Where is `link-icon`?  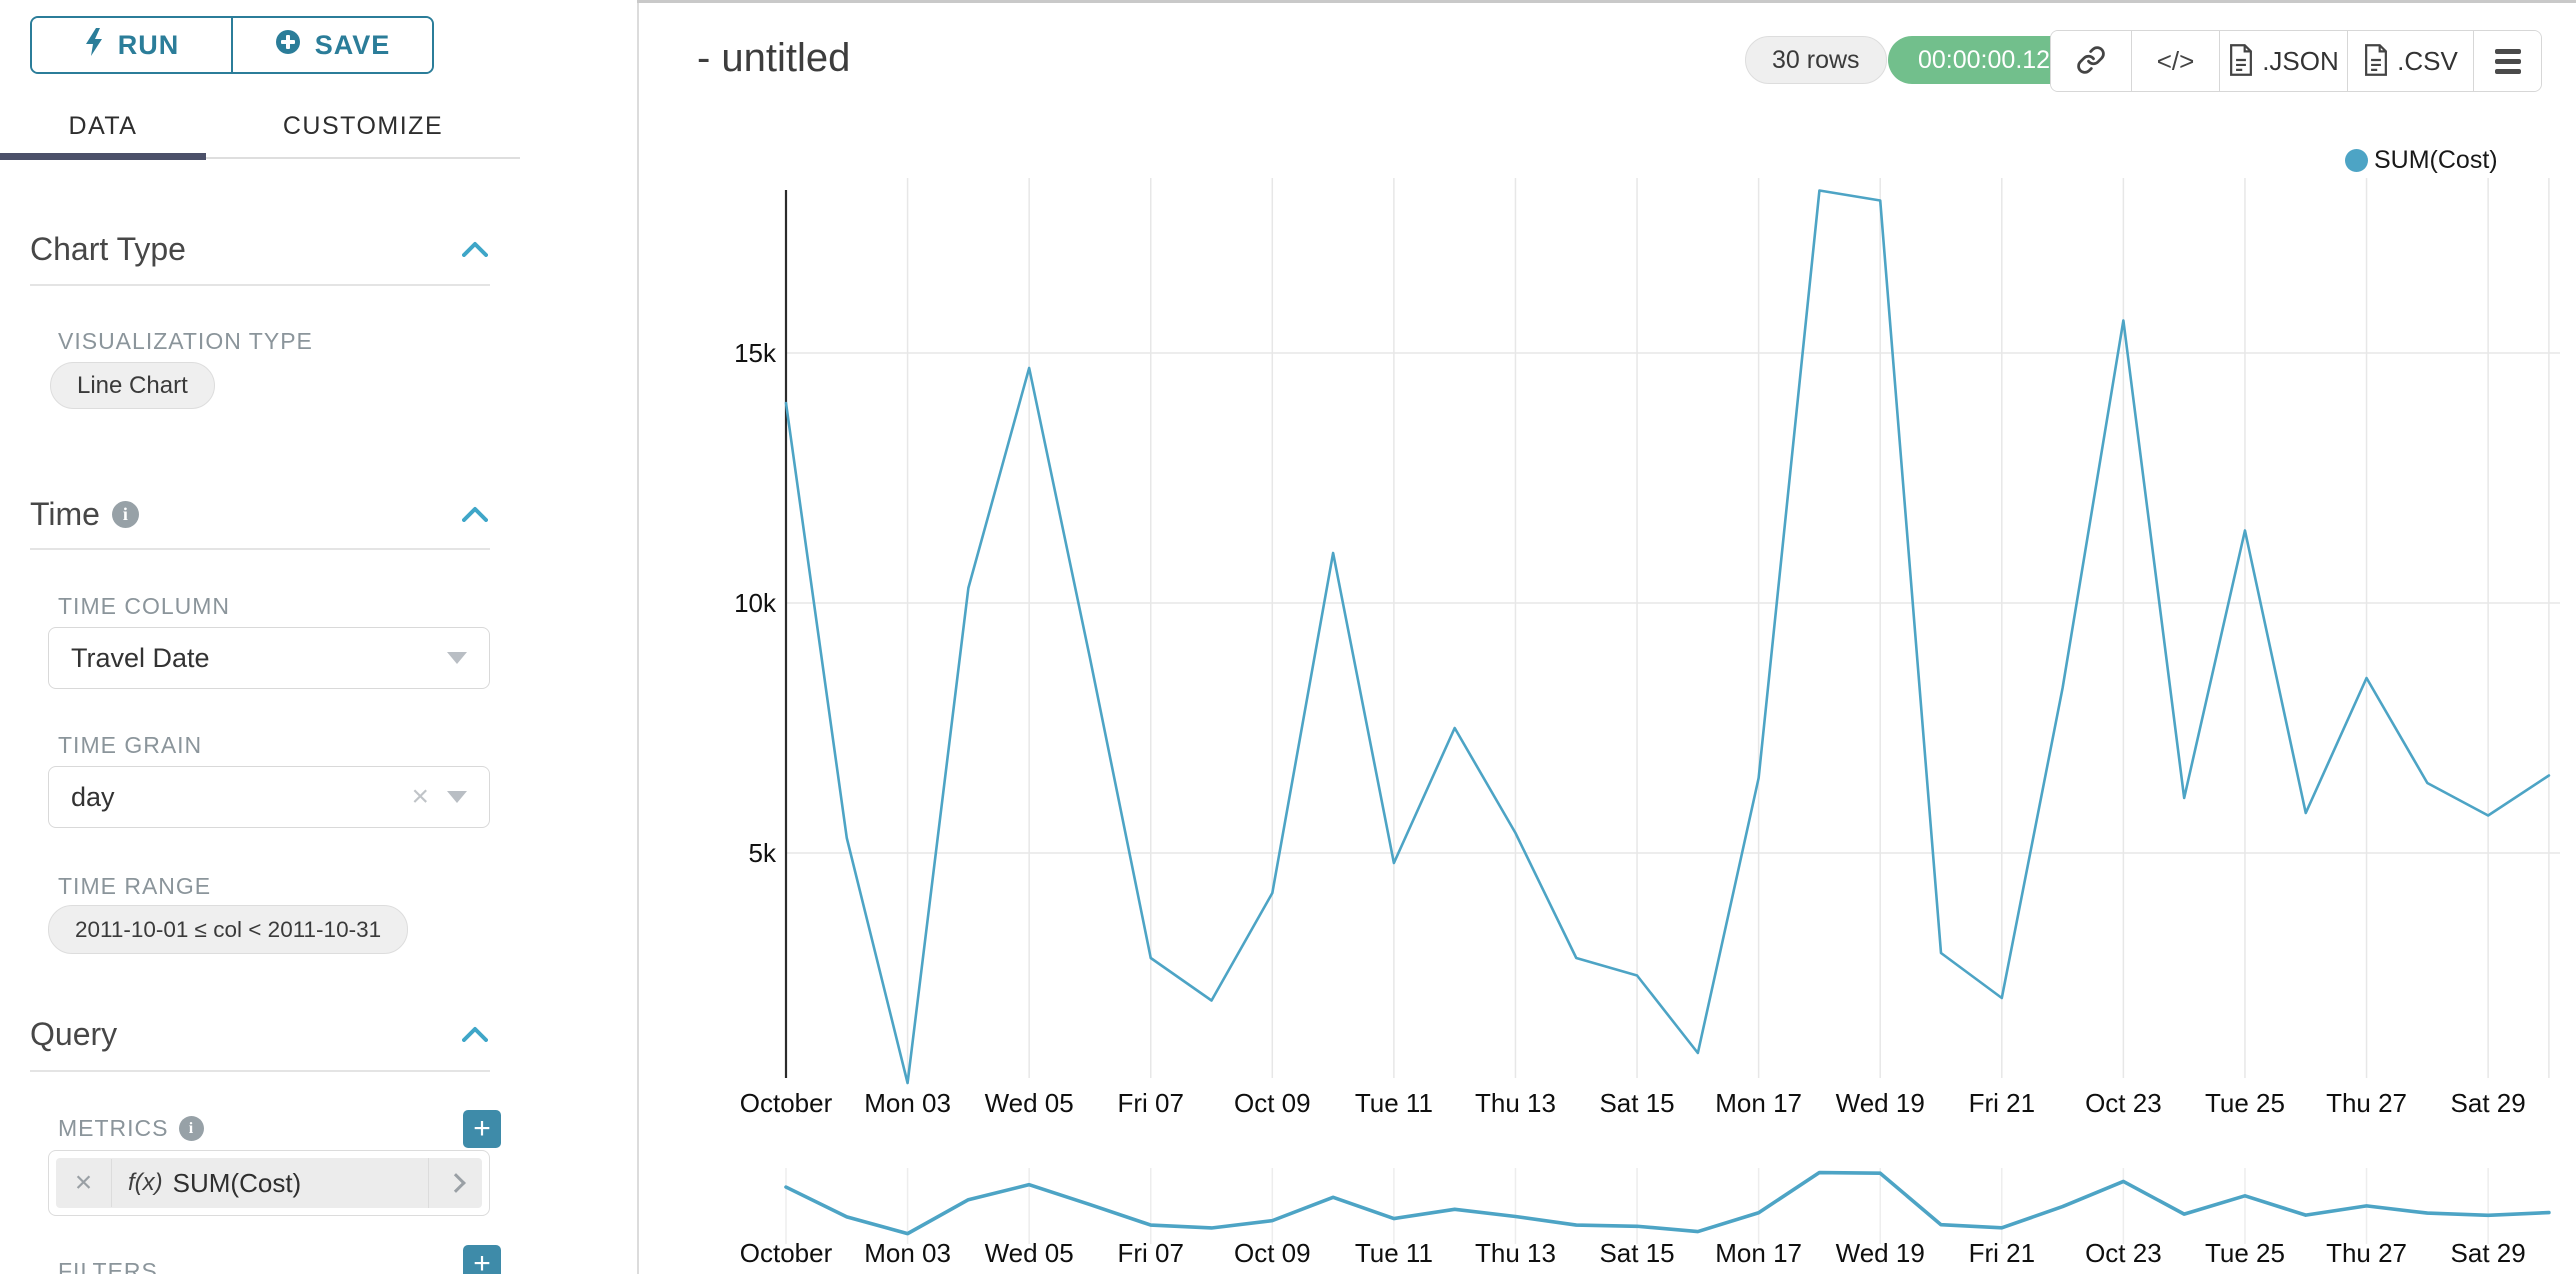 link-icon is located at coordinates (2091, 61).